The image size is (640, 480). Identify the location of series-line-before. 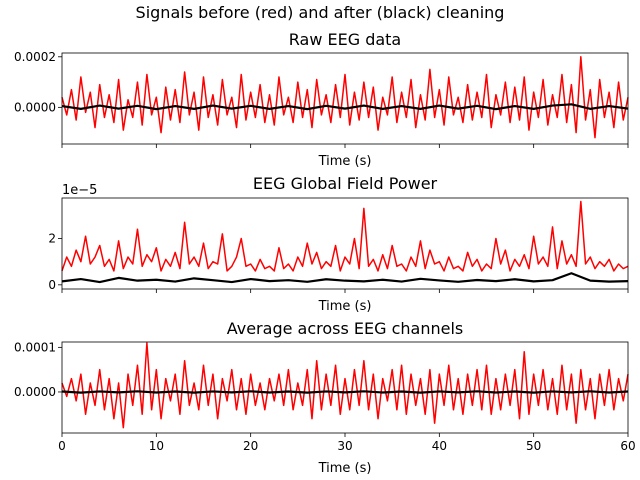
(345, 236).